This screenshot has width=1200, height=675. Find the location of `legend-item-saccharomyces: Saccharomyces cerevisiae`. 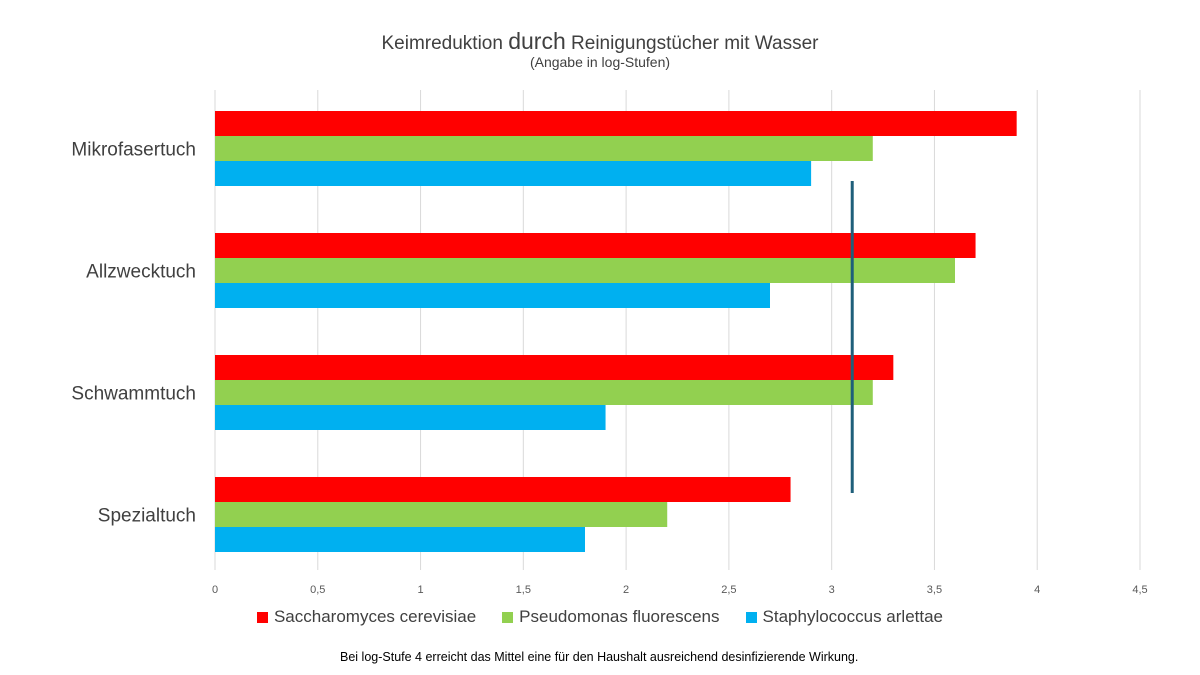

legend-item-saccharomyces: Saccharomyces cerevisiae is located at coordinates (366, 617).